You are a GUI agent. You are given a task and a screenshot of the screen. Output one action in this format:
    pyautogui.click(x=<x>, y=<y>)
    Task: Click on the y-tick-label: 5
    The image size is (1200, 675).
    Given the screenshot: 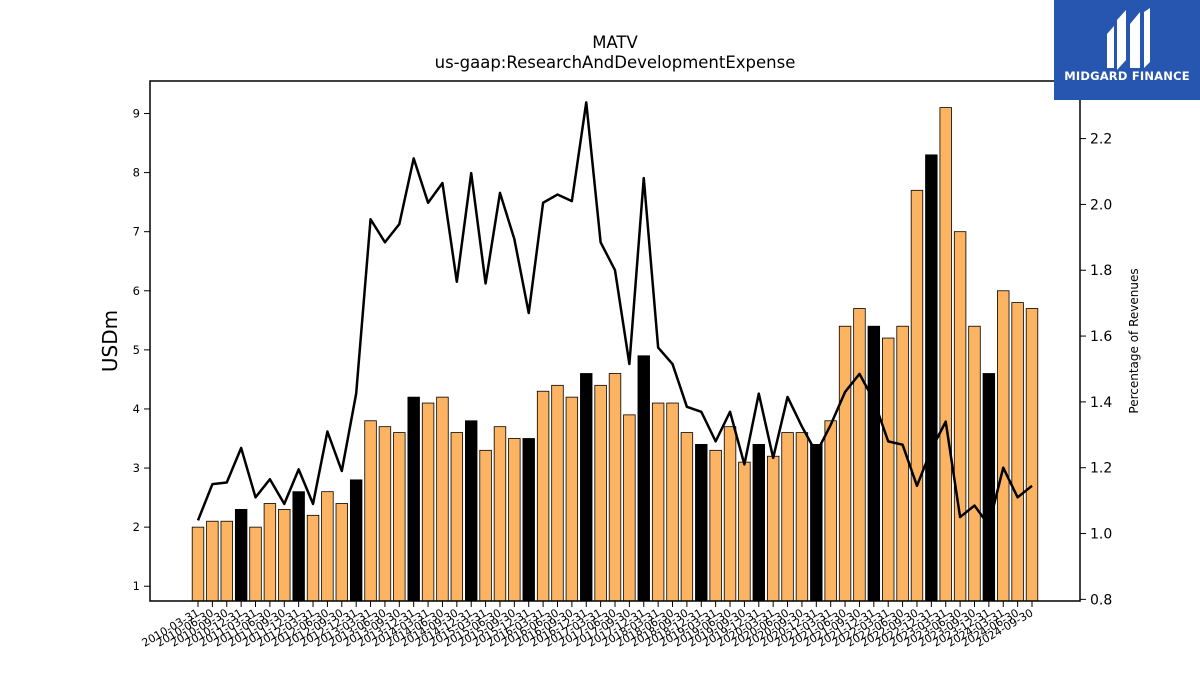 What is the action you would take?
    pyautogui.click(x=136, y=350)
    